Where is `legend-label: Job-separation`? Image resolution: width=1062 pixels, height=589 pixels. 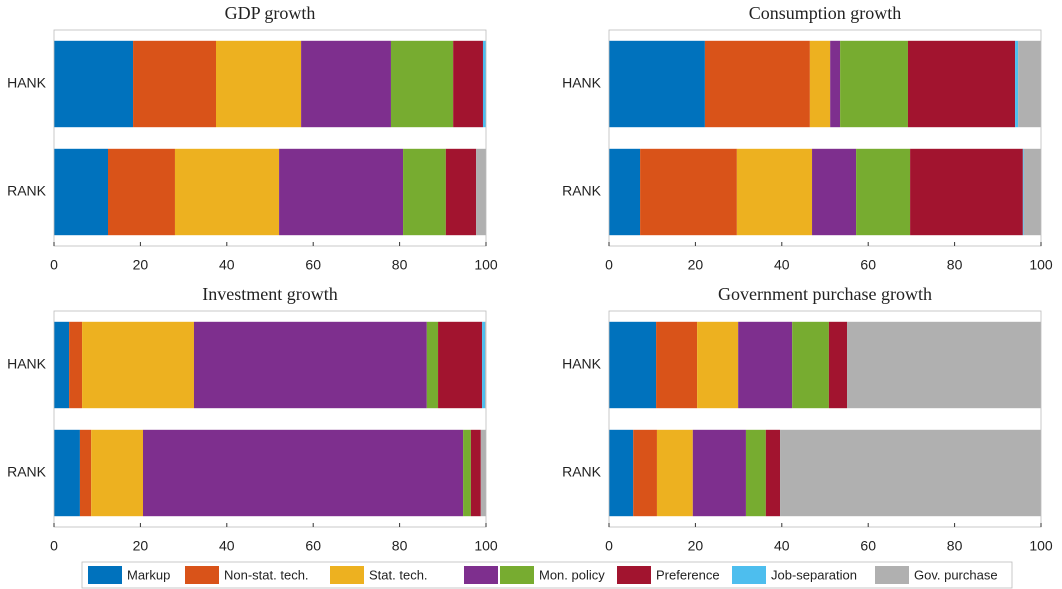 legend-label: Job-separation is located at coordinates (814, 574).